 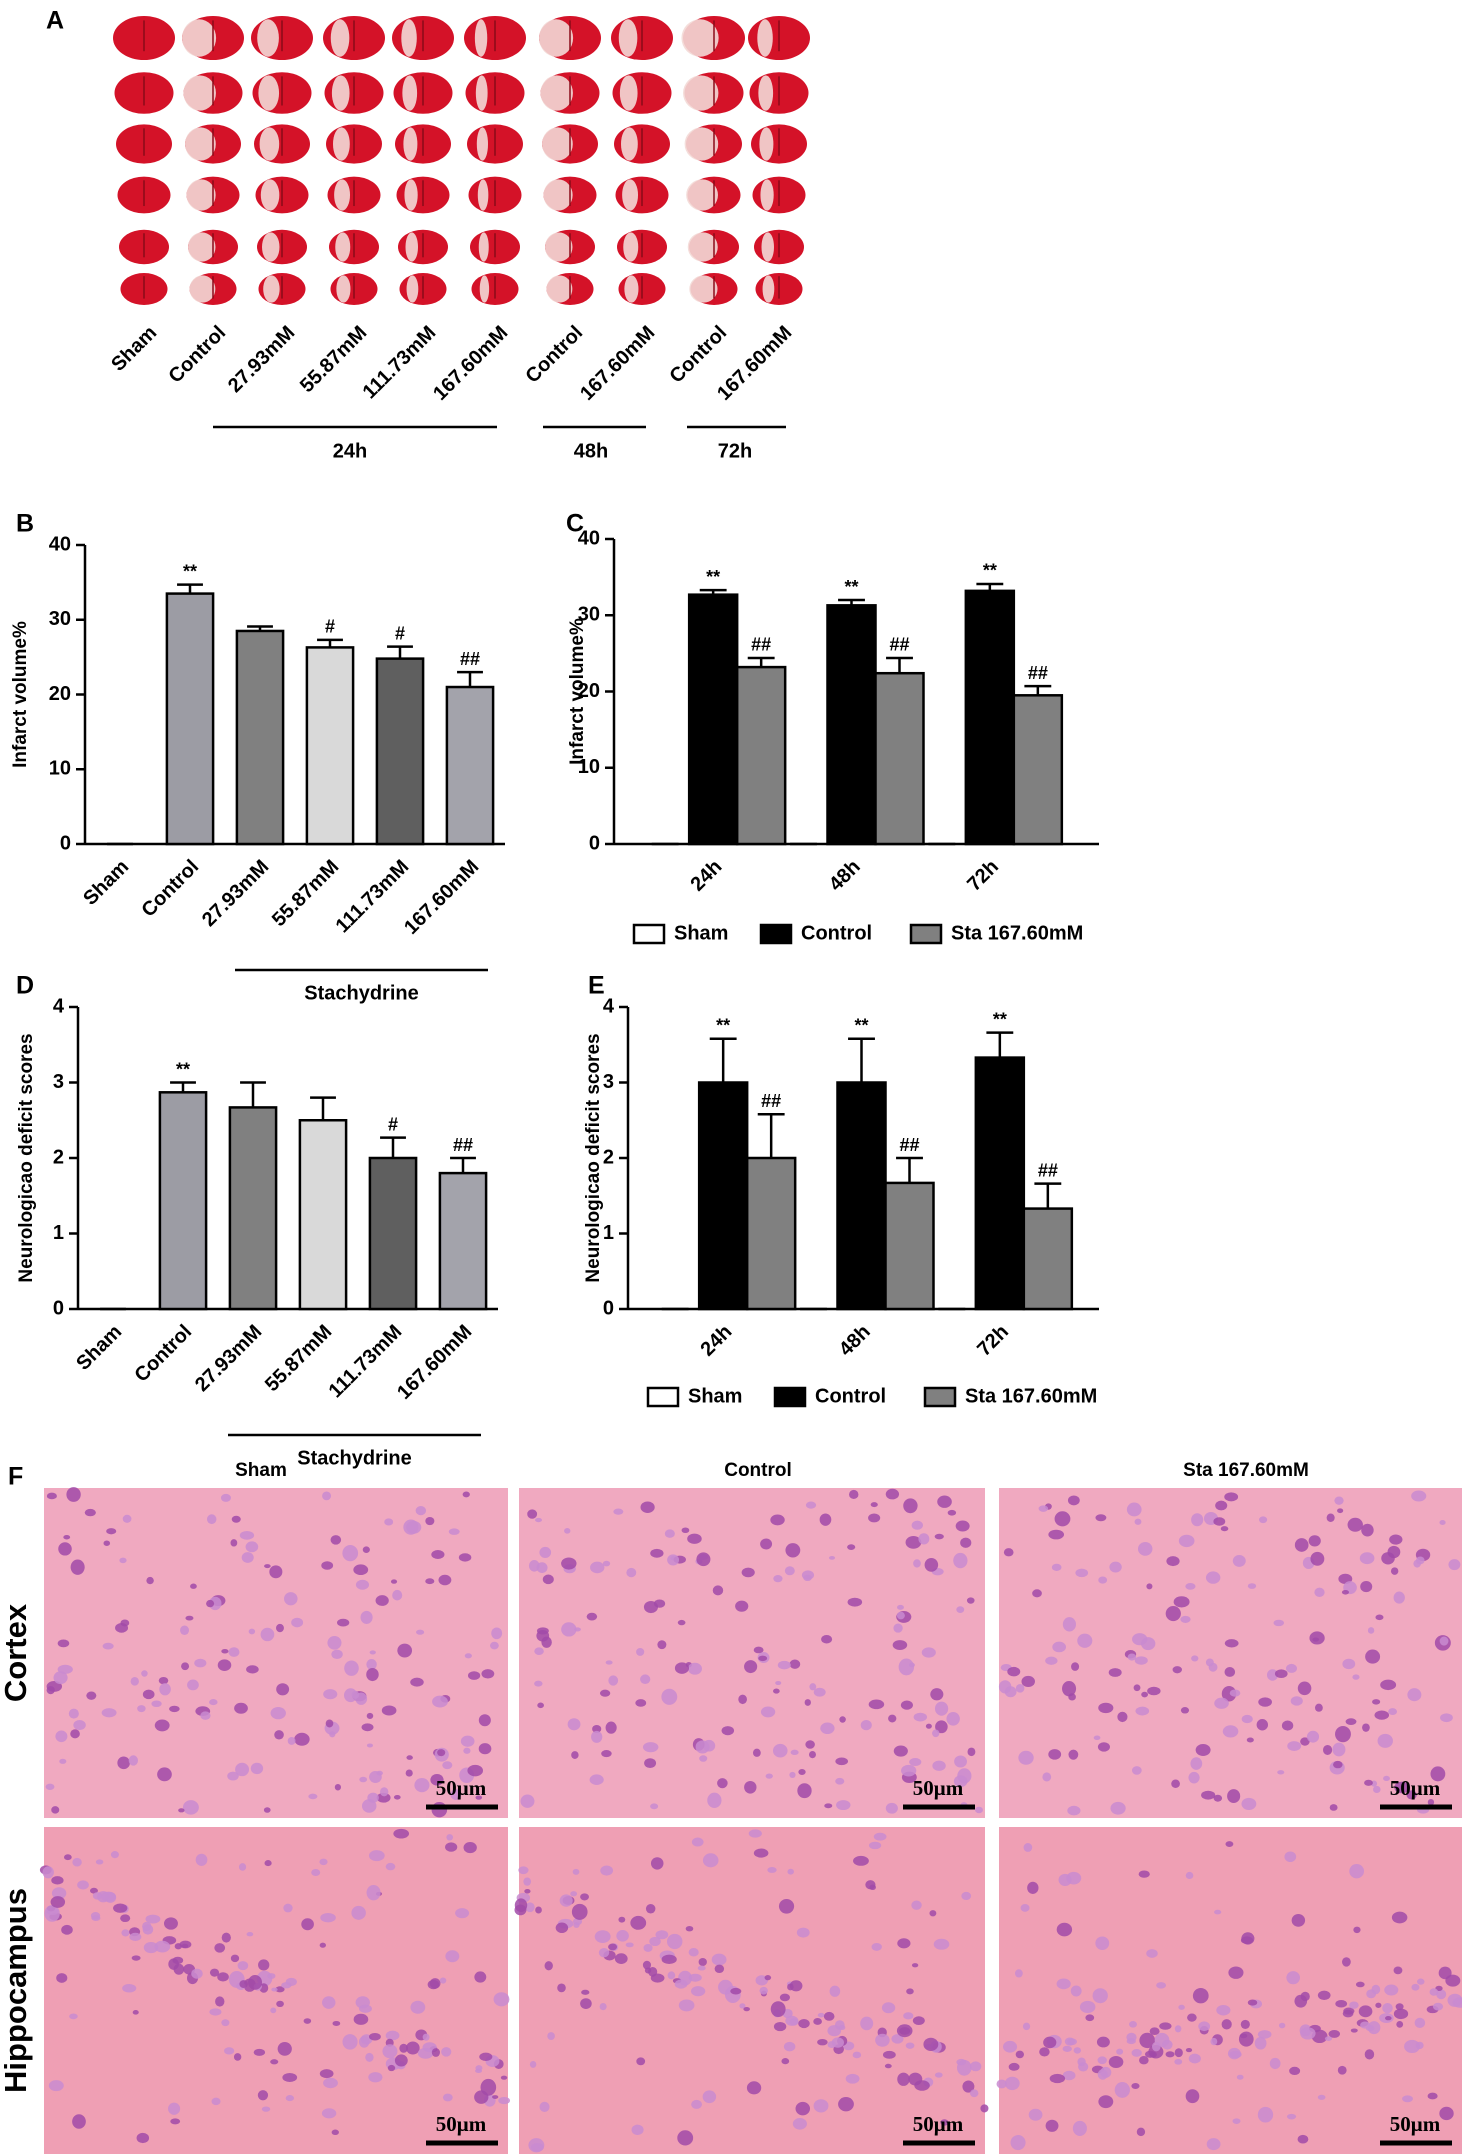 I want to click on bar, so click(x=1000, y=1183).